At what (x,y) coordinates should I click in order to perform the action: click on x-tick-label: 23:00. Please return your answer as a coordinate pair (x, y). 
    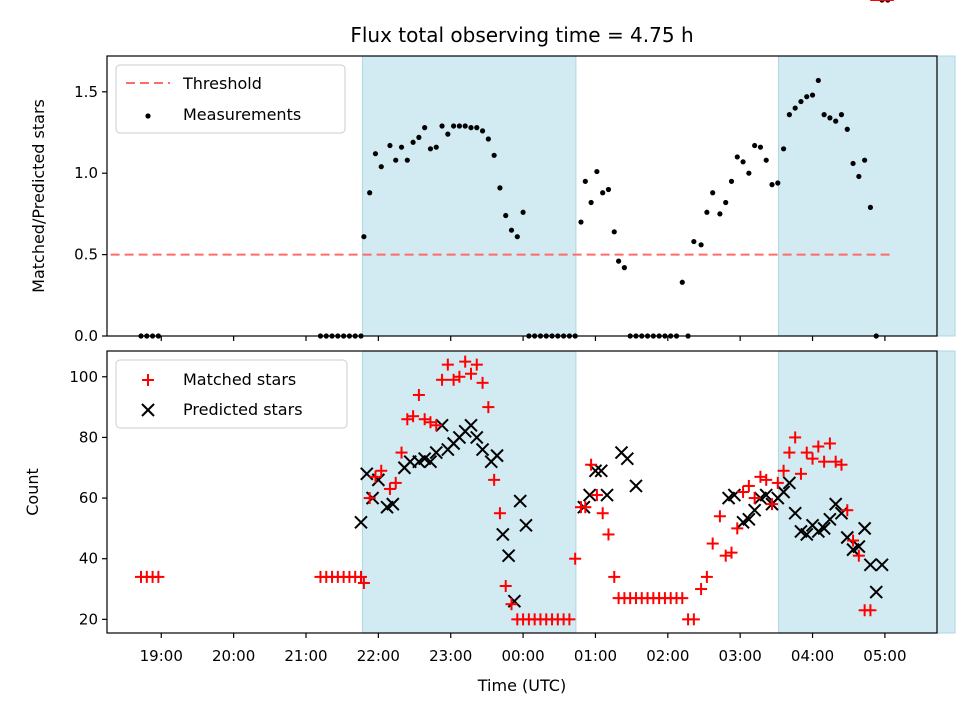
    Looking at the image, I should click on (450, 656).